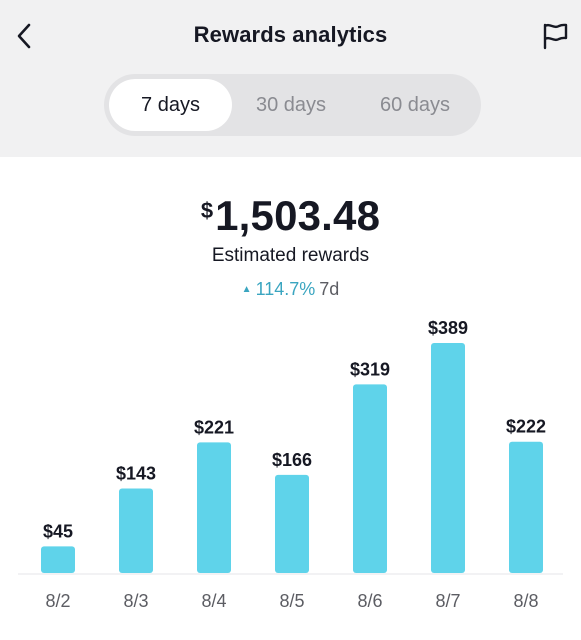 The width and height of the screenshot is (581, 640). I want to click on bar-value-label: $319, so click(370, 369).